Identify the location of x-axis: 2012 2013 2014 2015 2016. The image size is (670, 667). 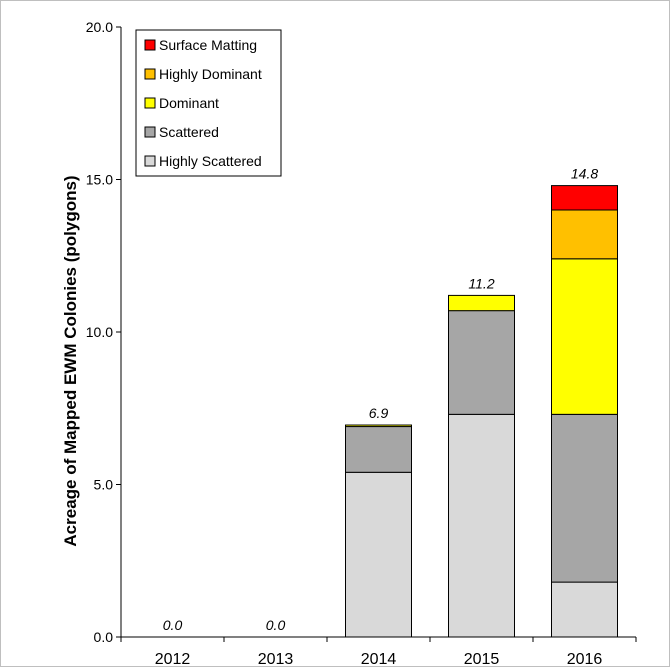
(378, 651).